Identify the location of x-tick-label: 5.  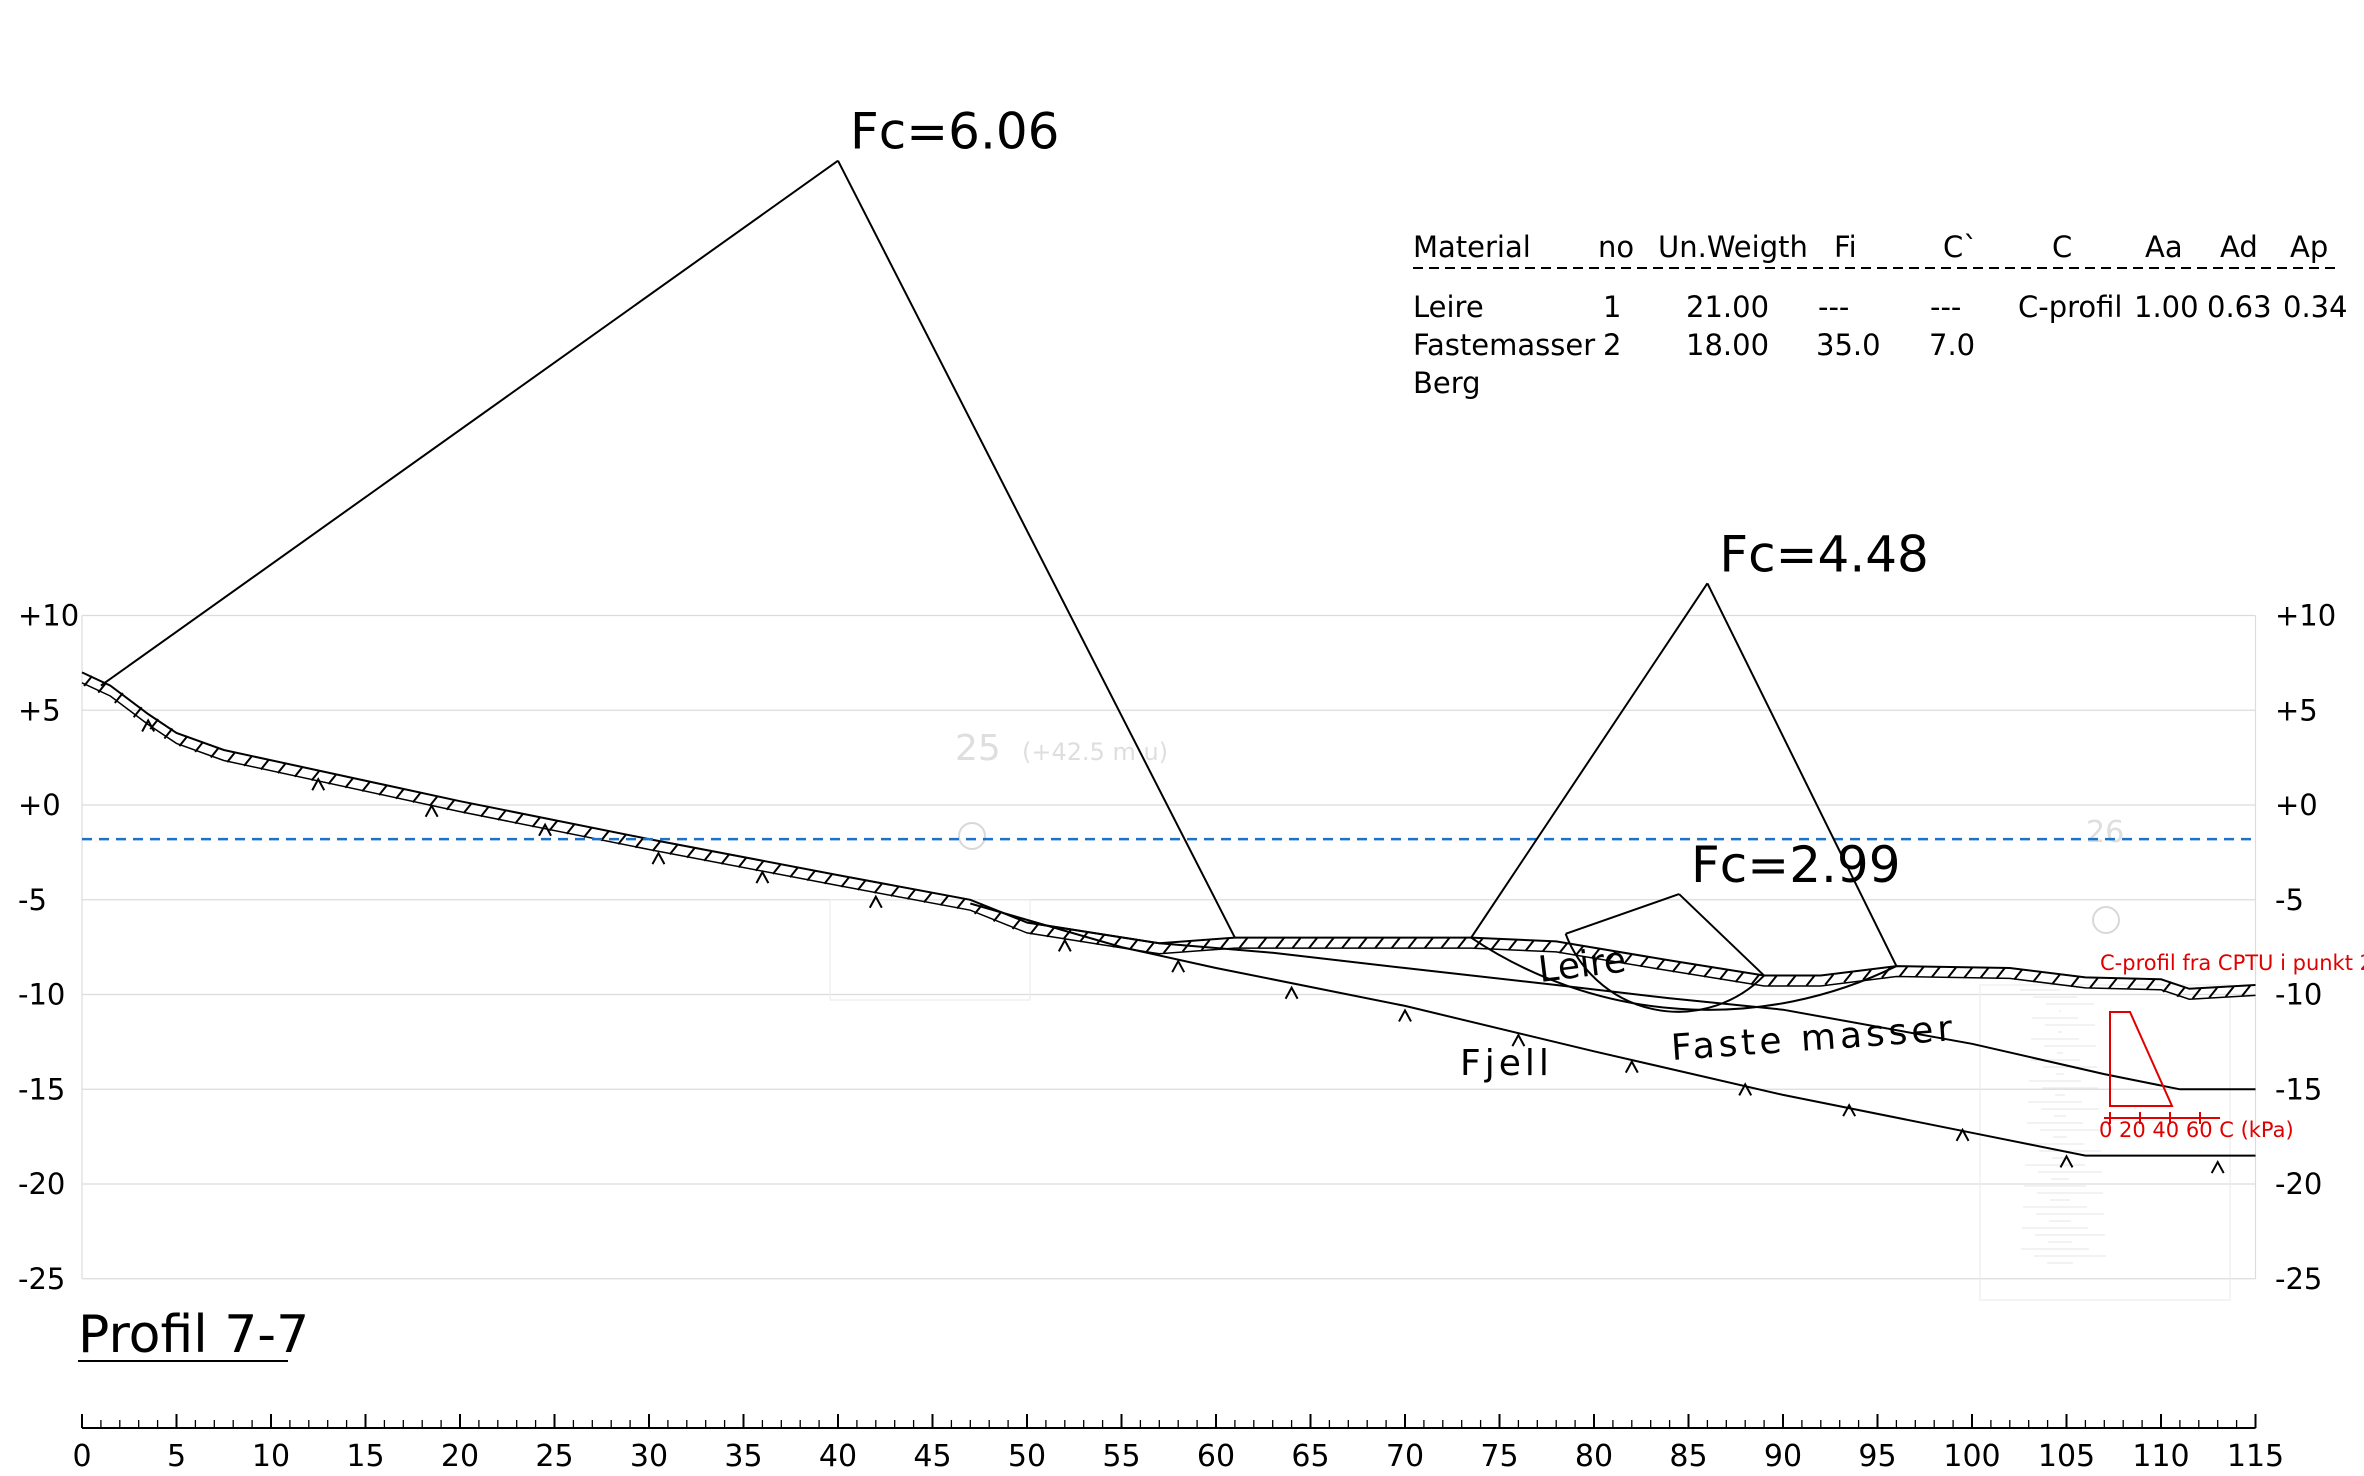
(176, 1456).